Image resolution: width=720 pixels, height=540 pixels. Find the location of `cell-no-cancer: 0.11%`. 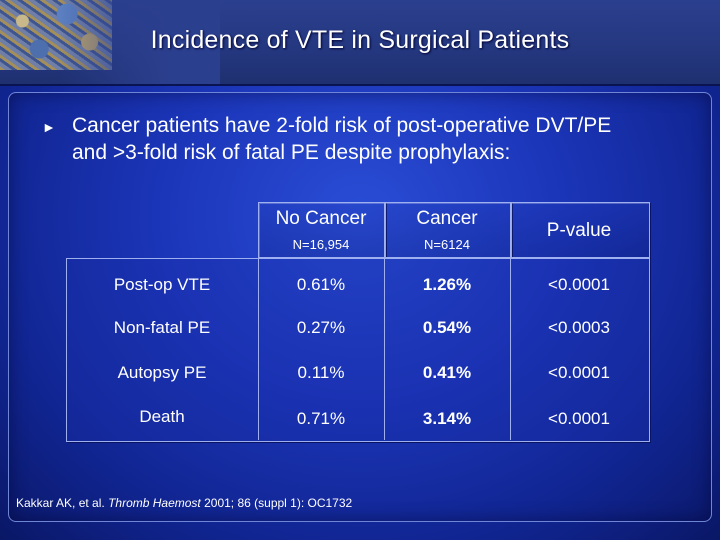

cell-no-cancer: 0.11% is located at coordinates (321, 372).